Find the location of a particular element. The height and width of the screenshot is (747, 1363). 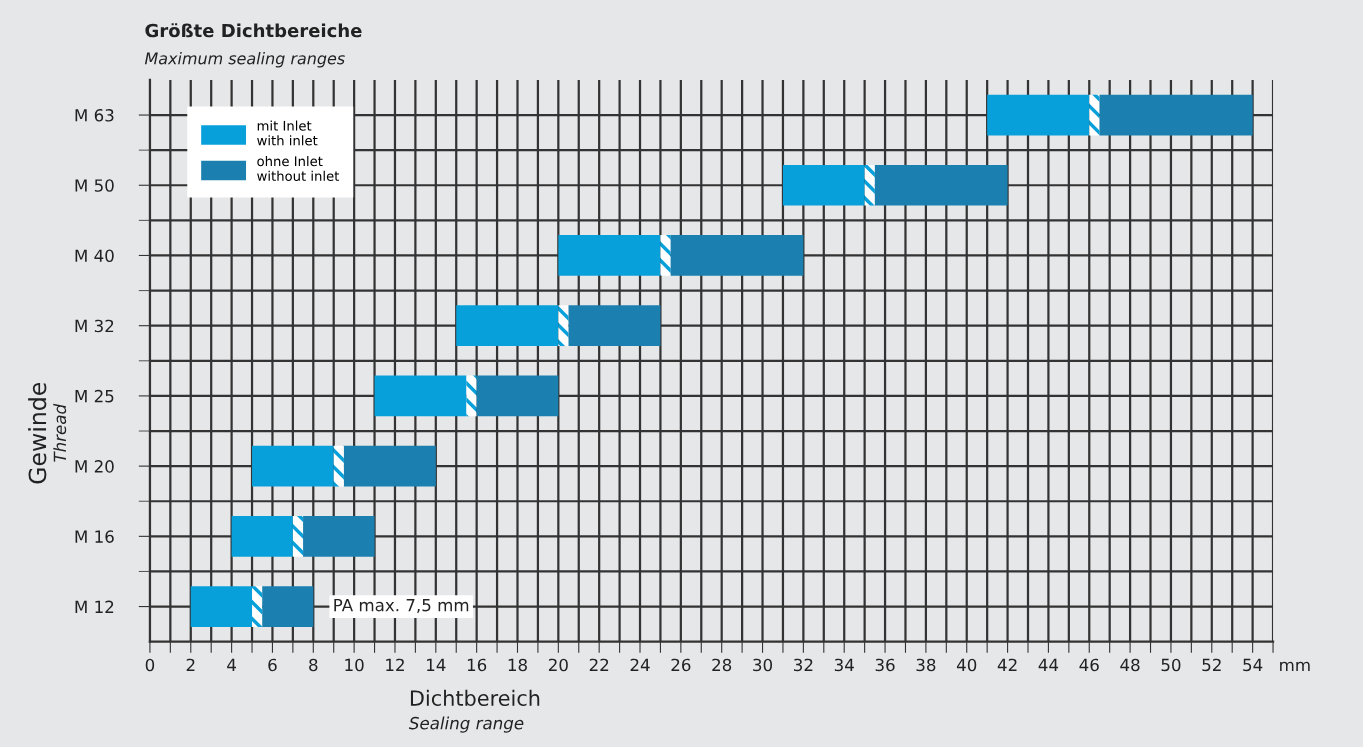

x-tick-label: 18 is located at coordinates (517, 665).